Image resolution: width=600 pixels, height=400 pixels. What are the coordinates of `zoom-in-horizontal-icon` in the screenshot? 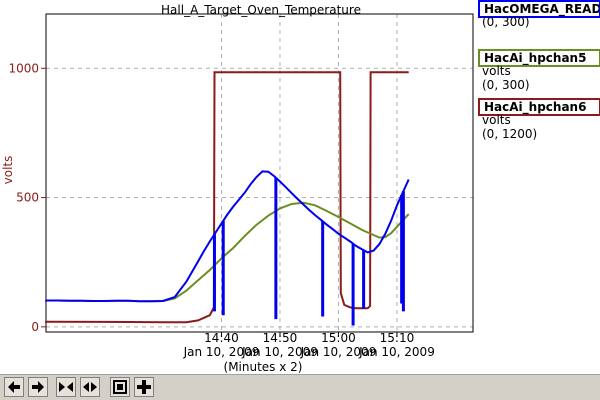 It's located at (66, 387).